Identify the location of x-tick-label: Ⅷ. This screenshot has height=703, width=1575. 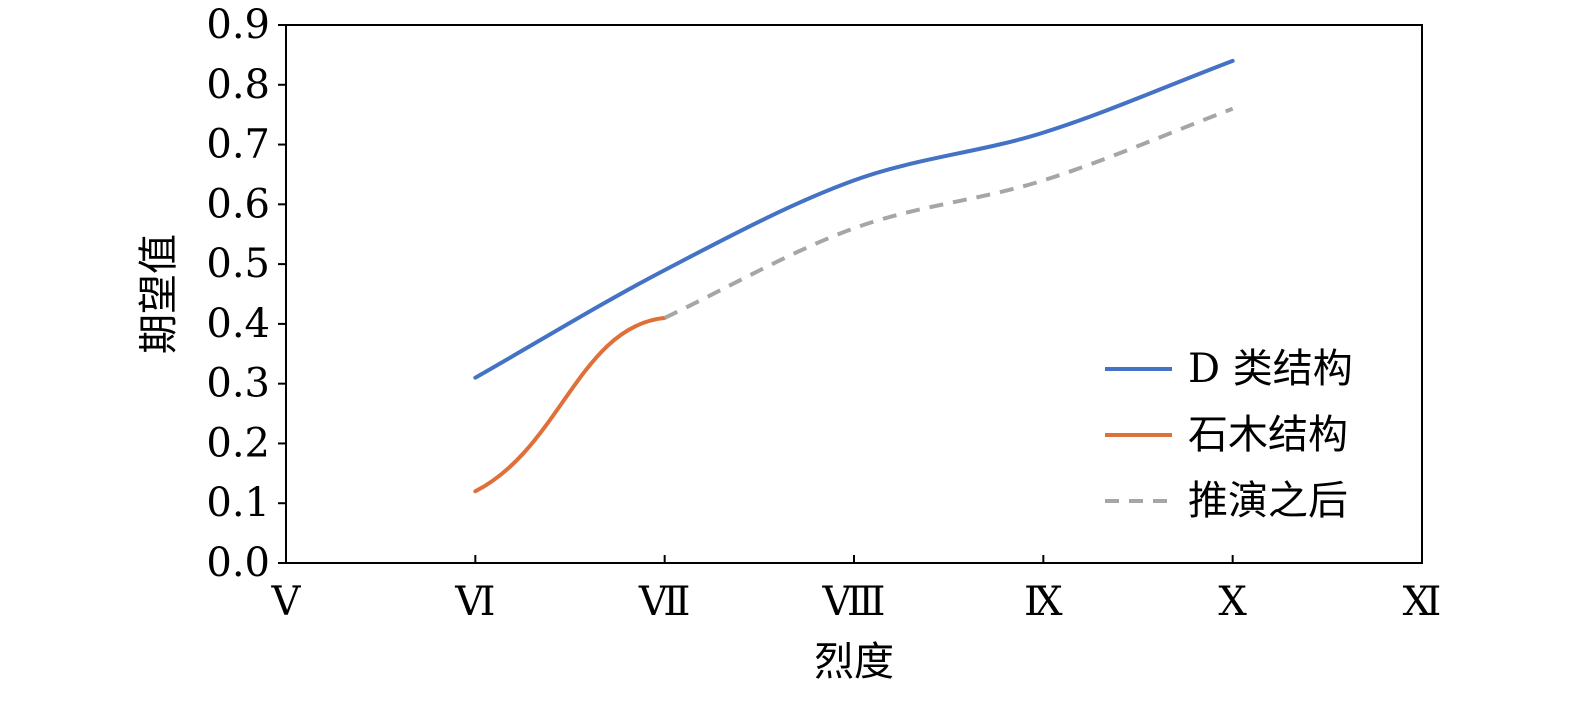
(853, 602).